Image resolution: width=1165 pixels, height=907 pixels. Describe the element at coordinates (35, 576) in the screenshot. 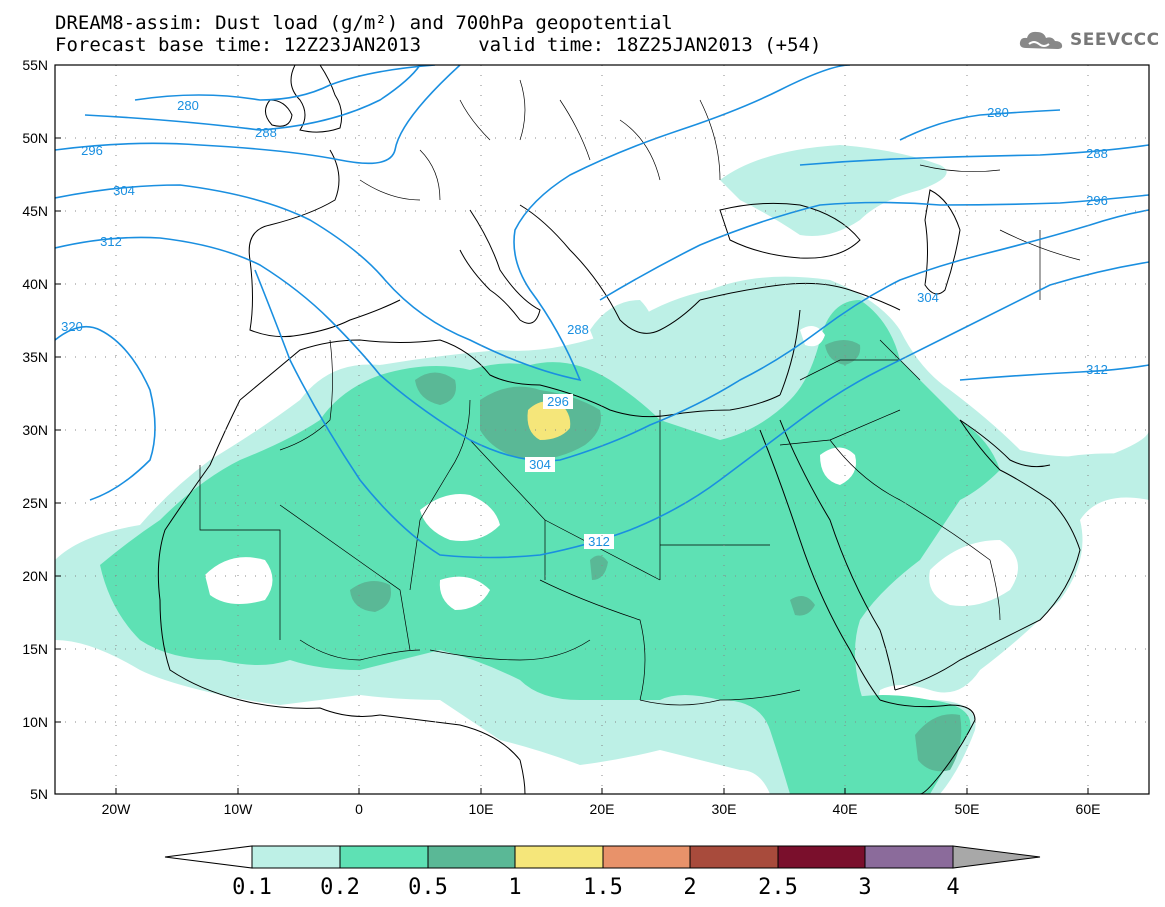

I see `lat-tick-label: 20N` at that location.